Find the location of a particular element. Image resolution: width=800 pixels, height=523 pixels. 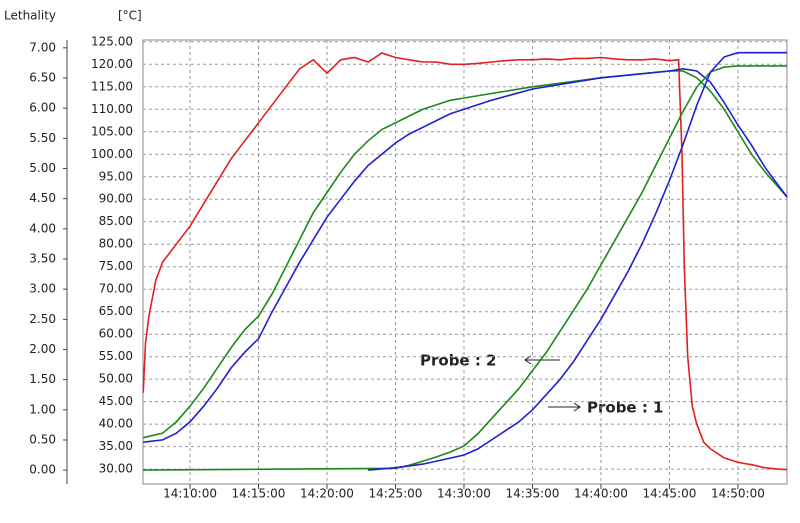

y2-tick-label: 35.00 is located at coordinates (116, 446).